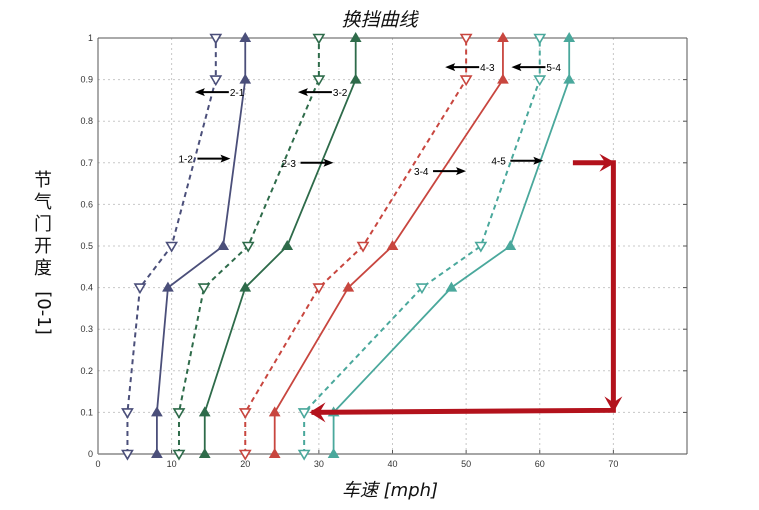 This screenshot has height=510, width=759. Describe the element at coordinates (86, 288) in the screenshot. I see `y-tick-label: 0.4` at that location.